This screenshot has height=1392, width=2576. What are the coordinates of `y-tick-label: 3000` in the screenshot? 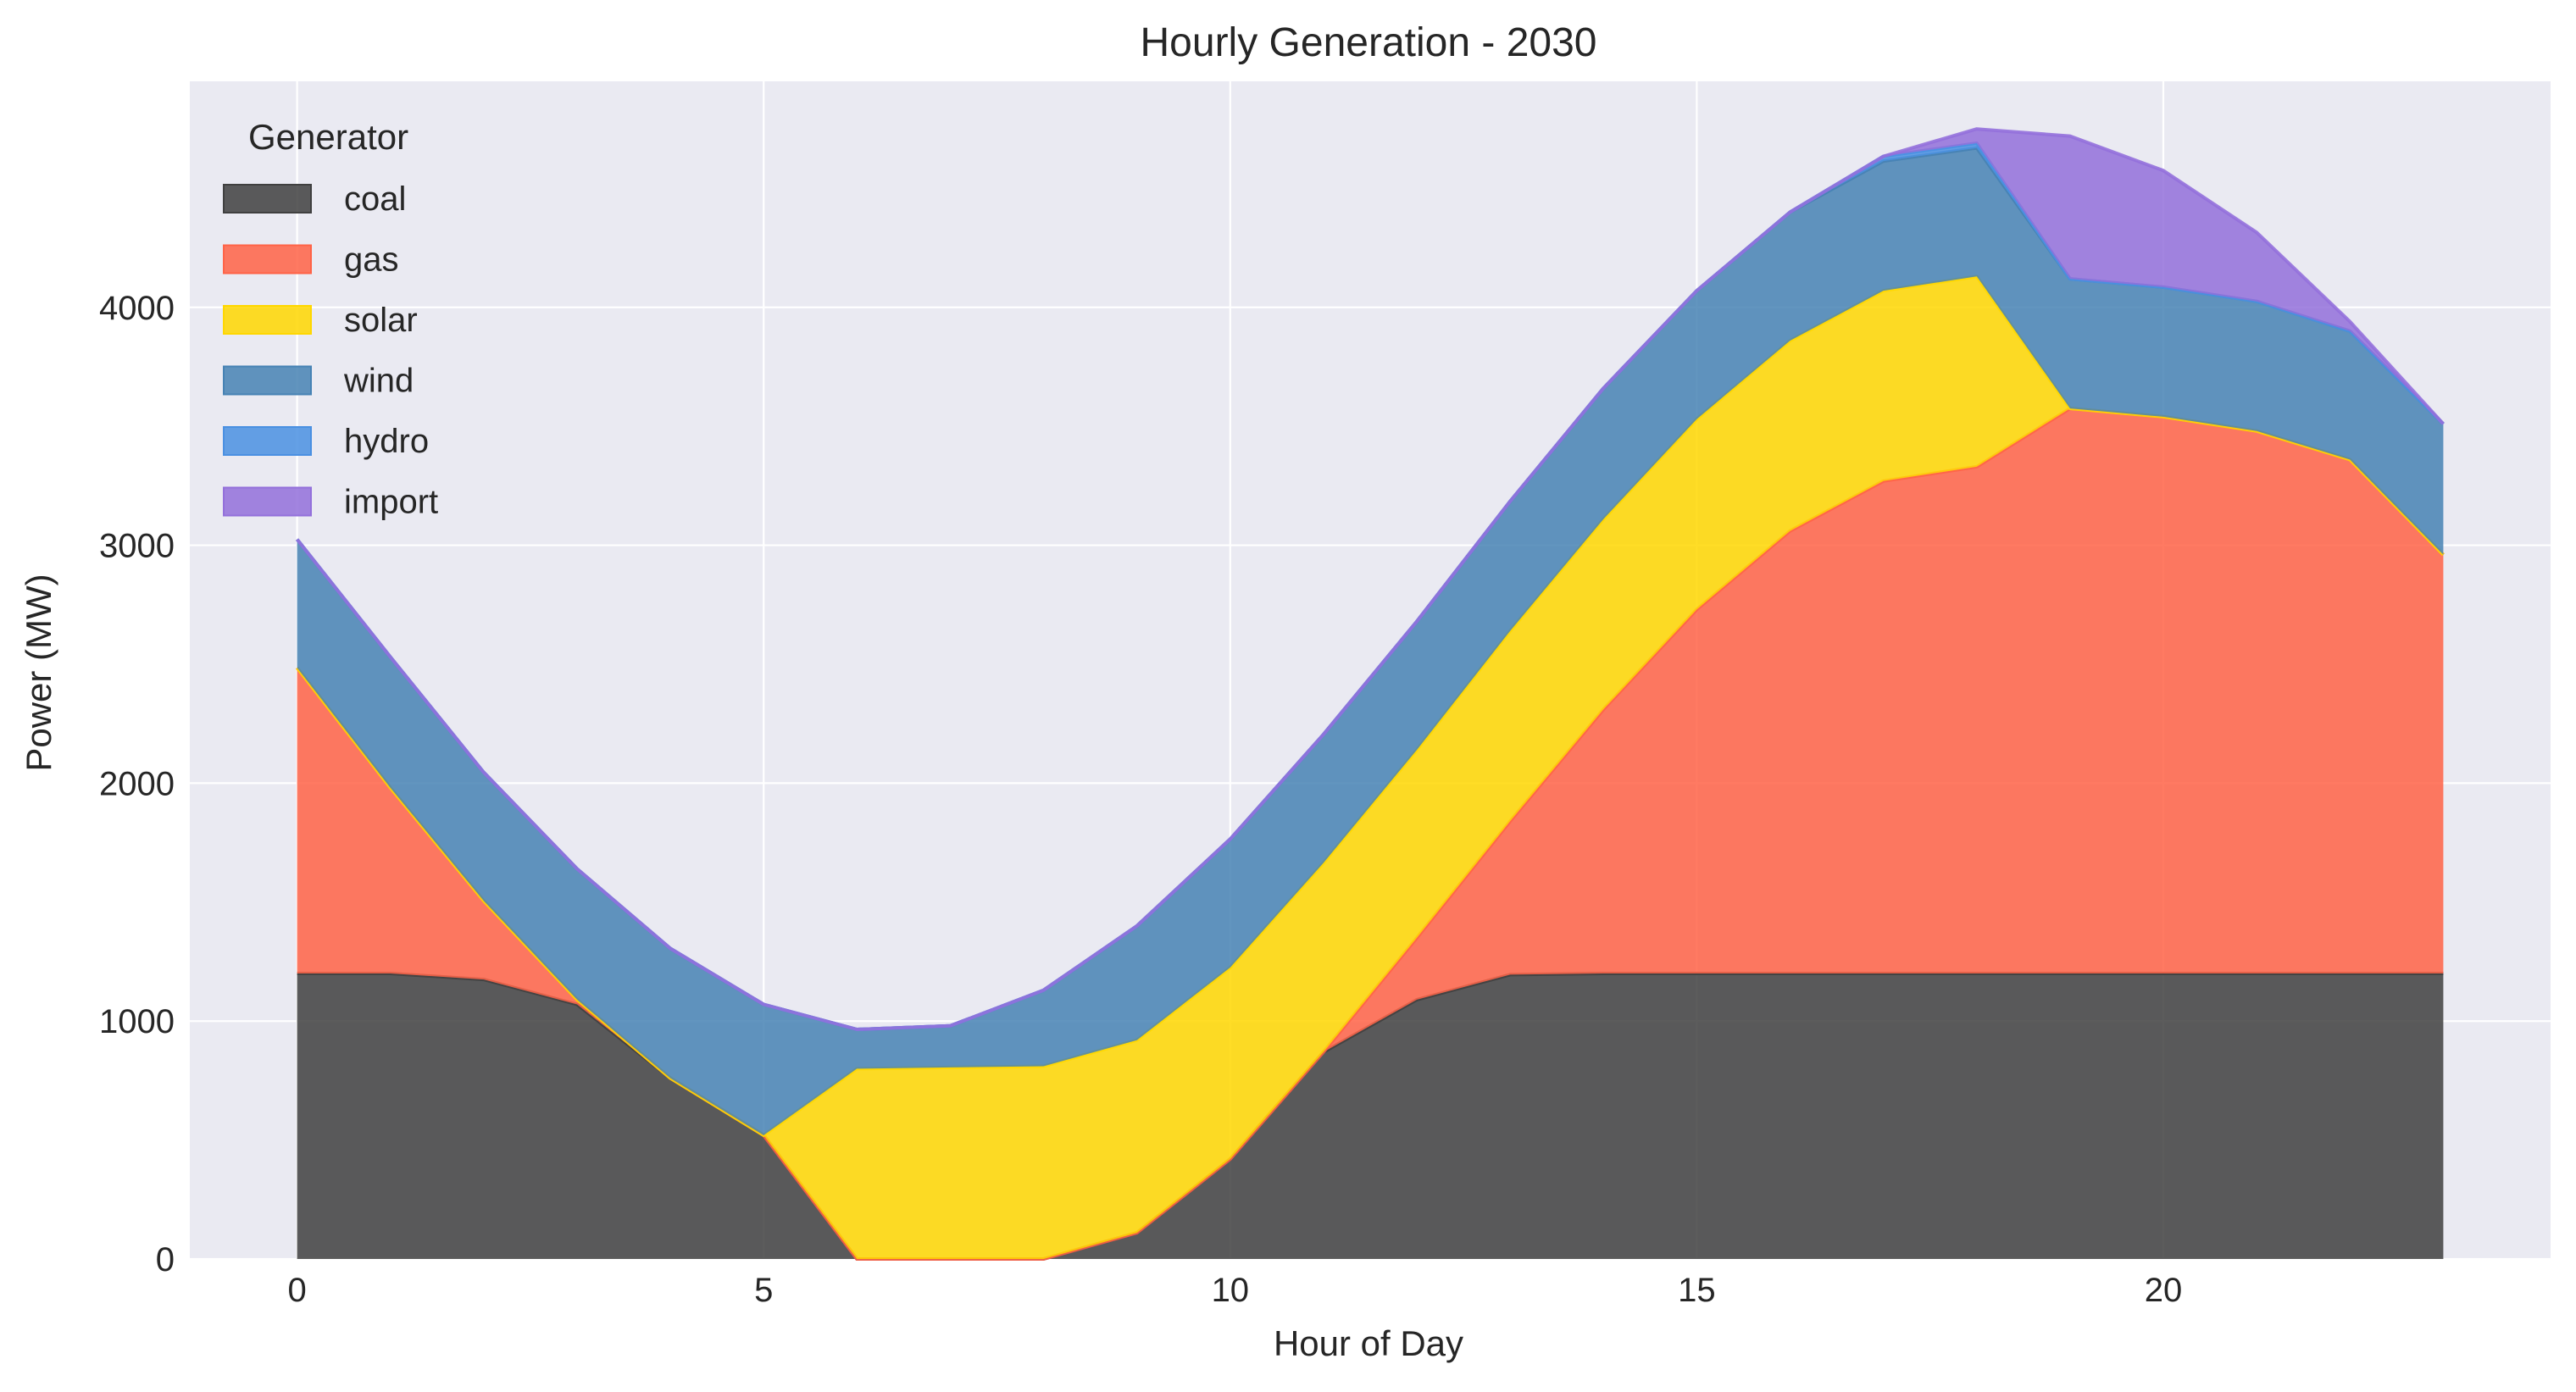 It's located at (137, 546).